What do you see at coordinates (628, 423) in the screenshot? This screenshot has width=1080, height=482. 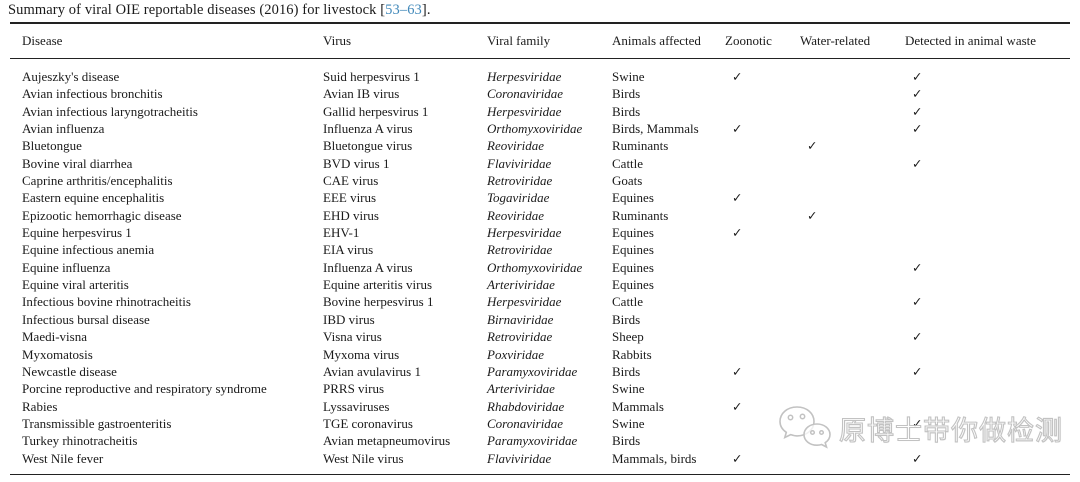 I see `animals-cell: Swine` at bounding box center [628, 423].